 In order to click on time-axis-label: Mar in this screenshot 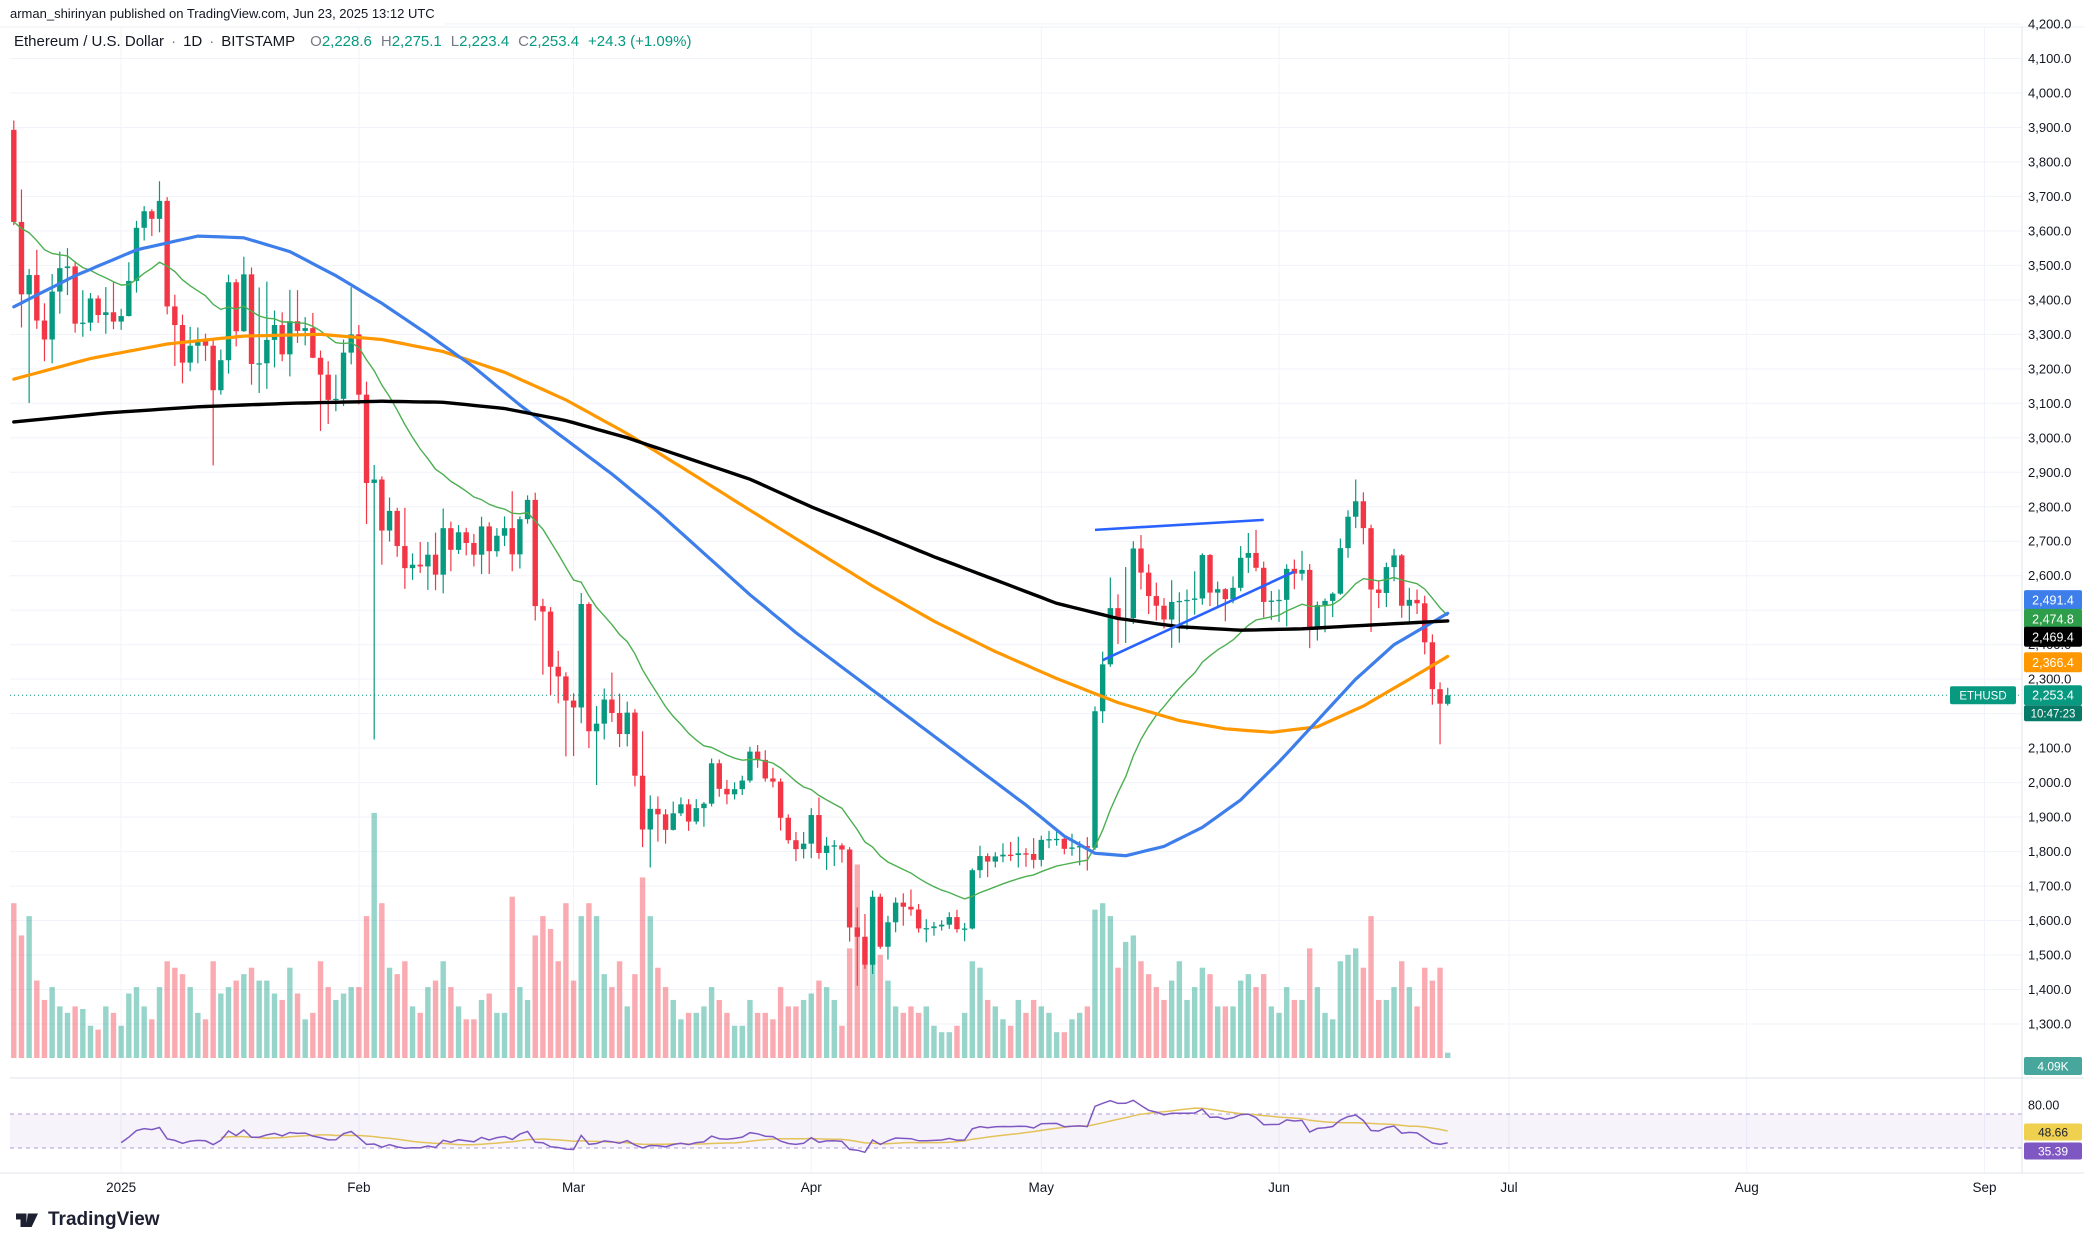, I will do `click(574, 1187)`.